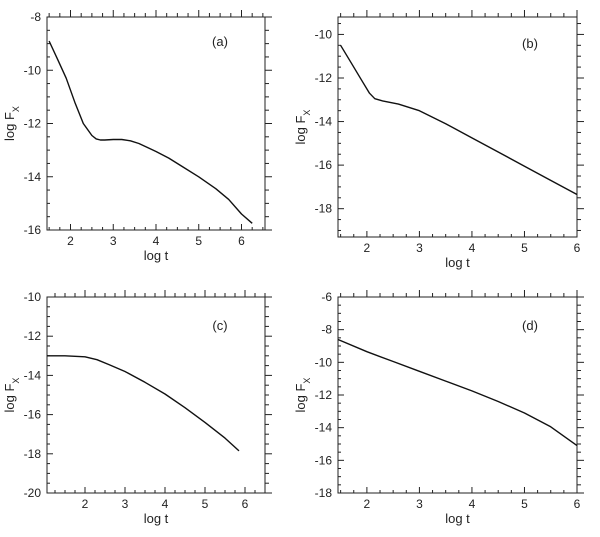 This screenshot has width=600, height=537. What do you see at coordinates (33, 493) in the screenshot?
I see `y-tick-label: -20` at bounding box center [33, 493].